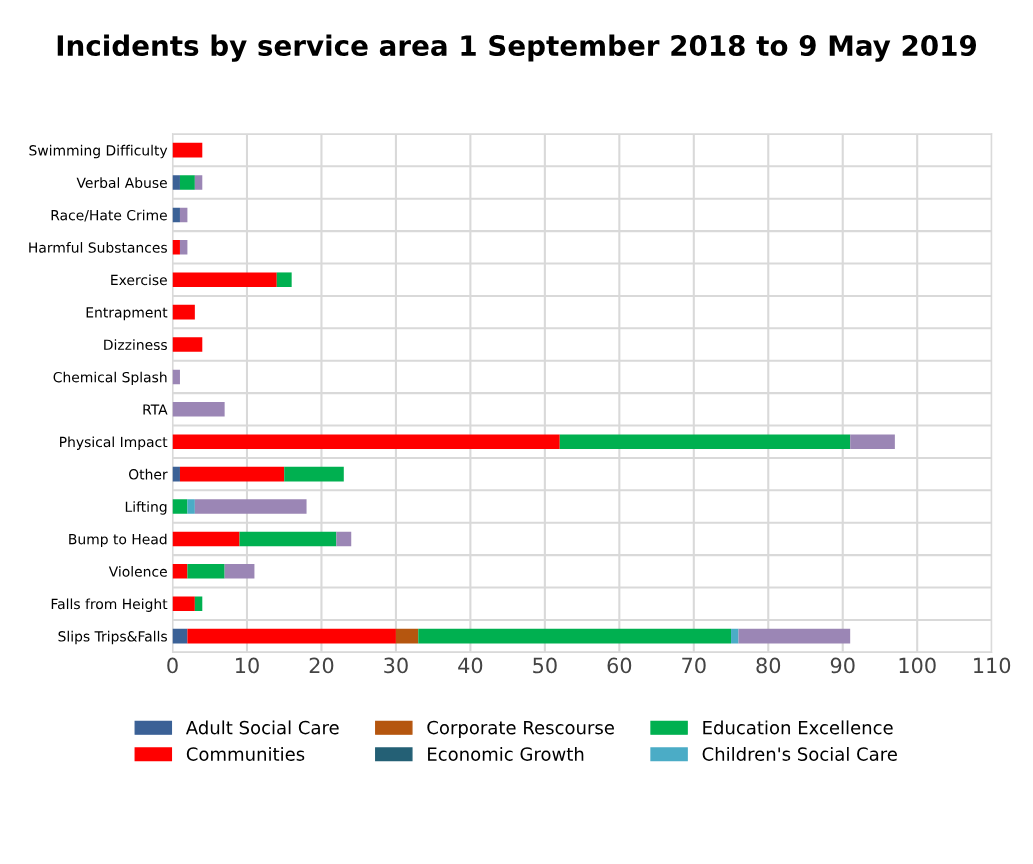  I want to click on y-tick-label: Physical Impact, so click(114, 443).